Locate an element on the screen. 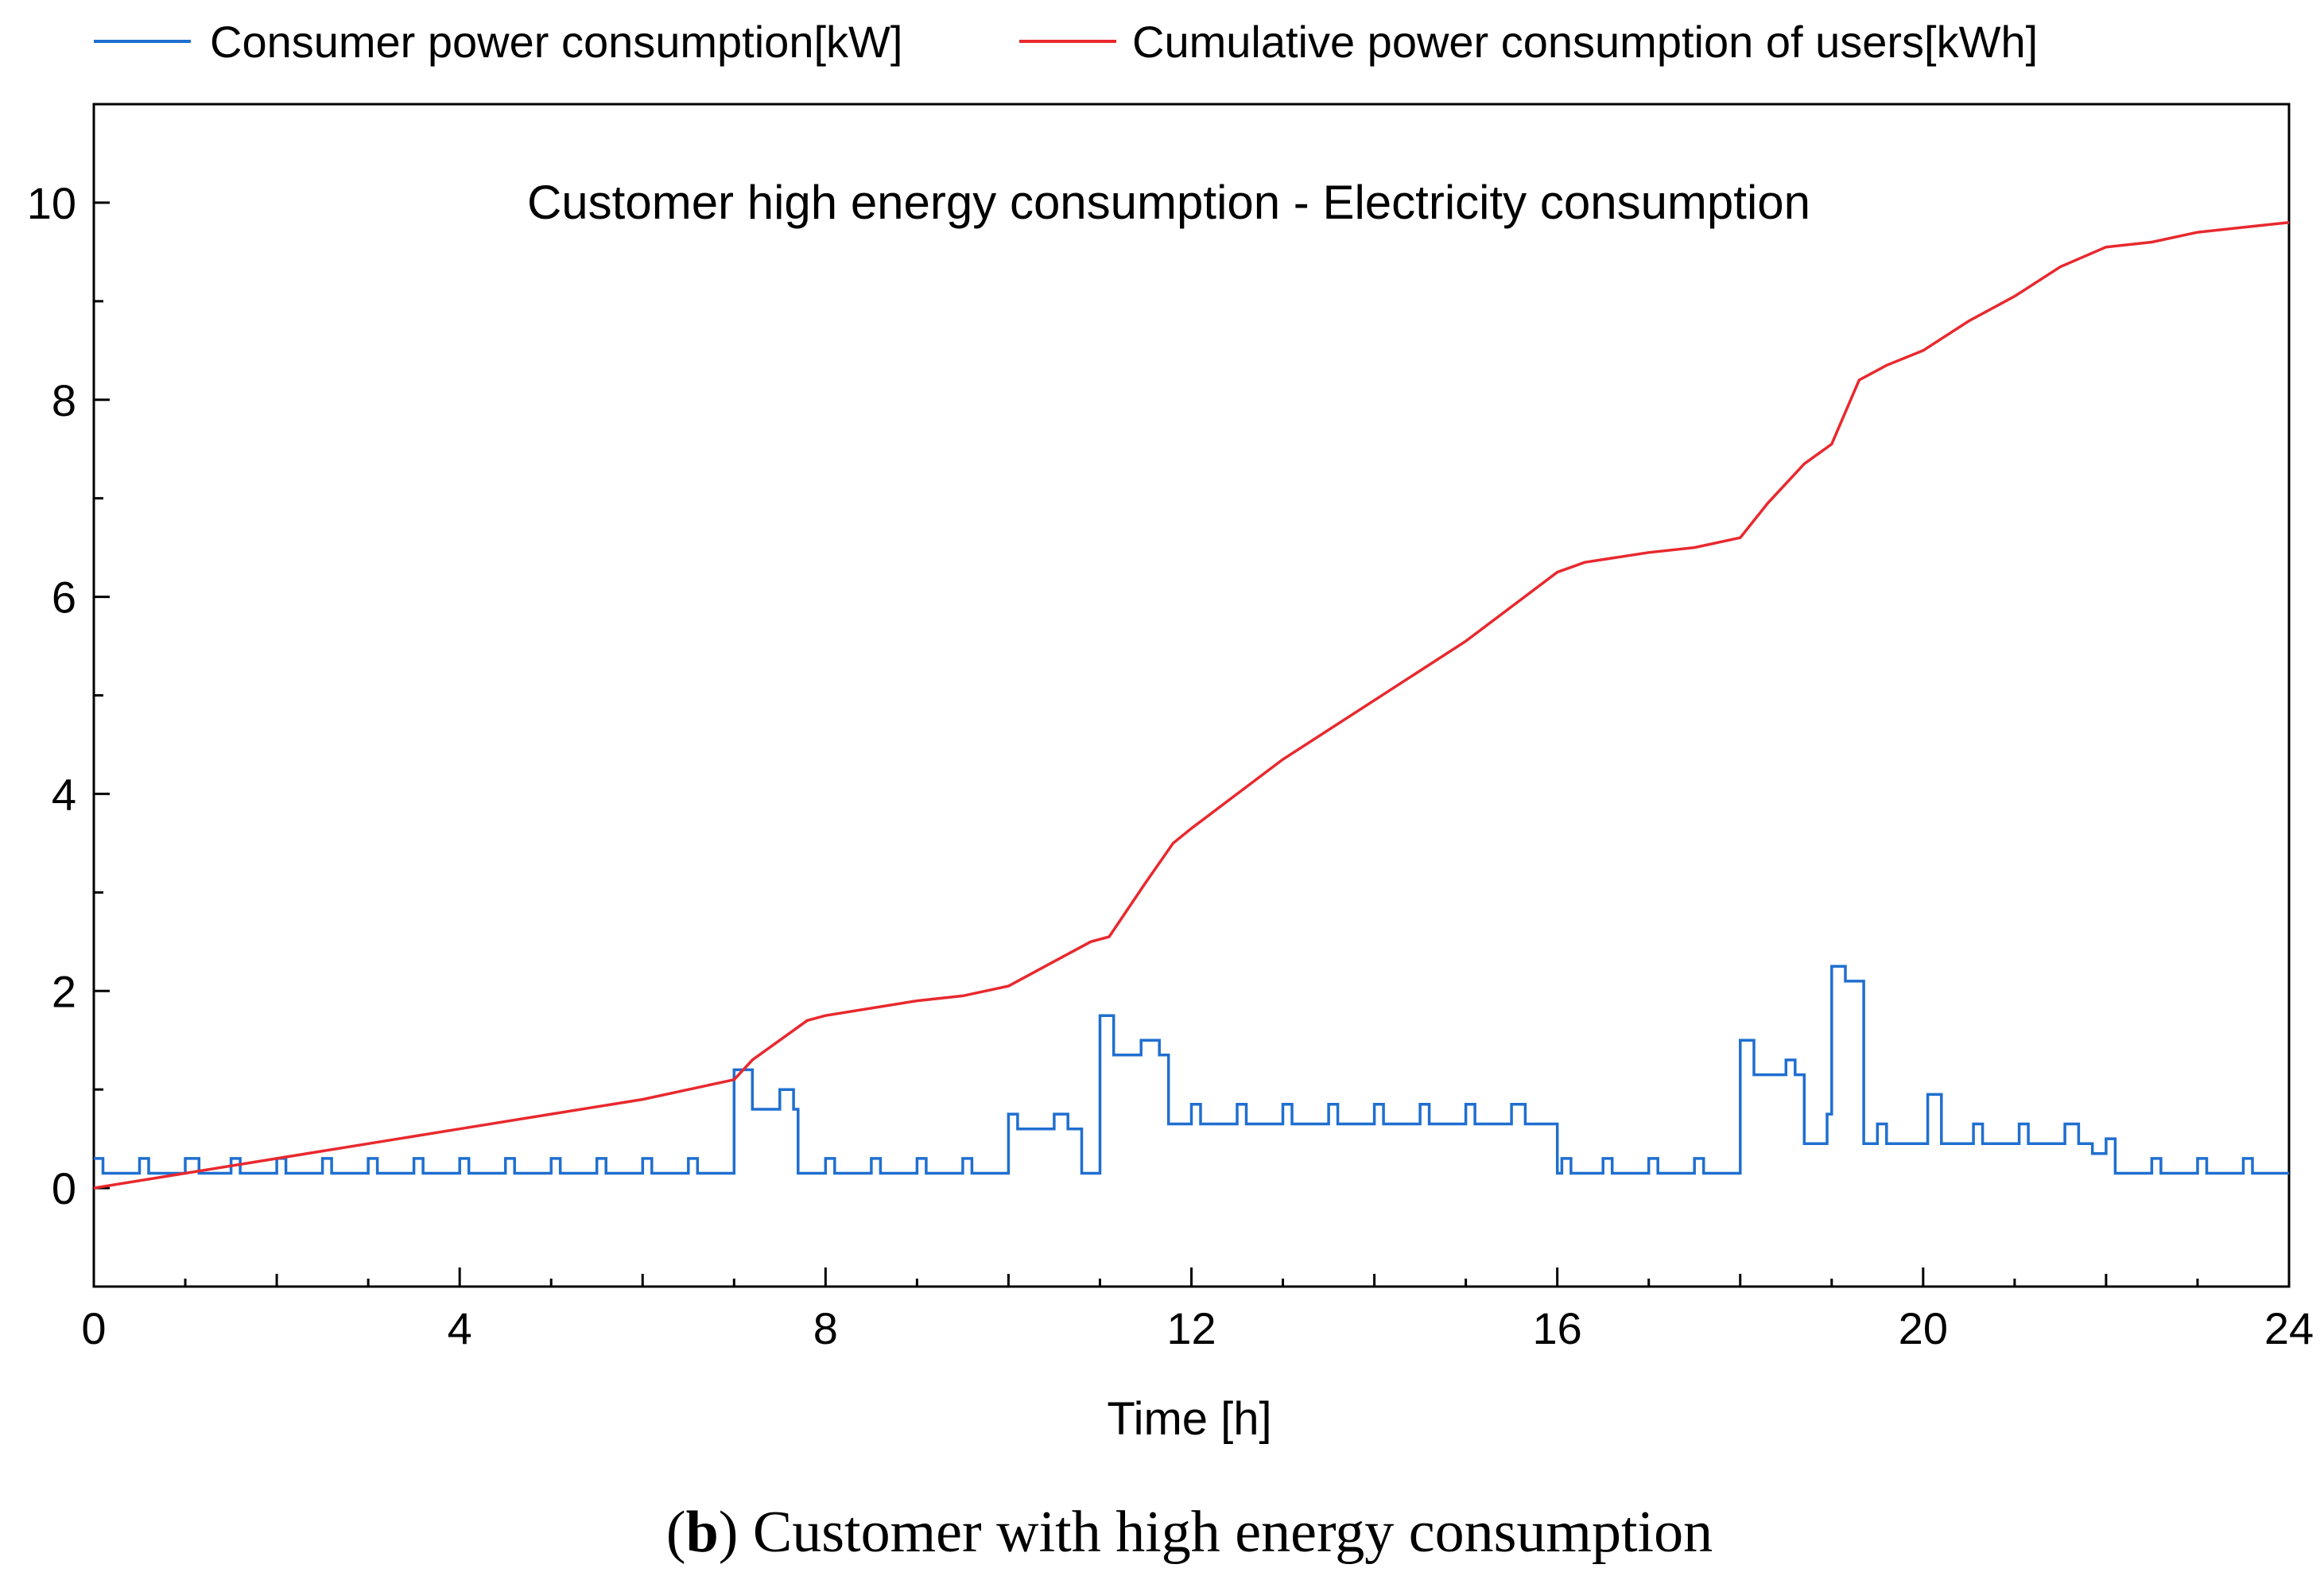 The image size is (2324, 1576). x-tick-label: 0 is located at coordinates (93, 1328).